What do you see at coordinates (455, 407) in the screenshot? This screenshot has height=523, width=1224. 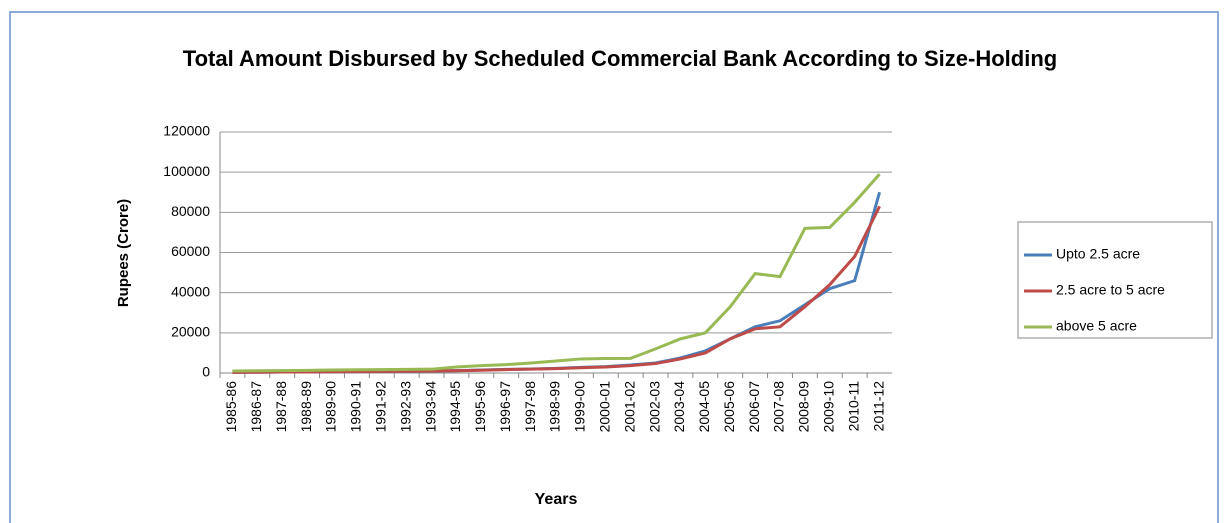 I see `x-tick-label: 1994-95` at bounding box center [455, 407].